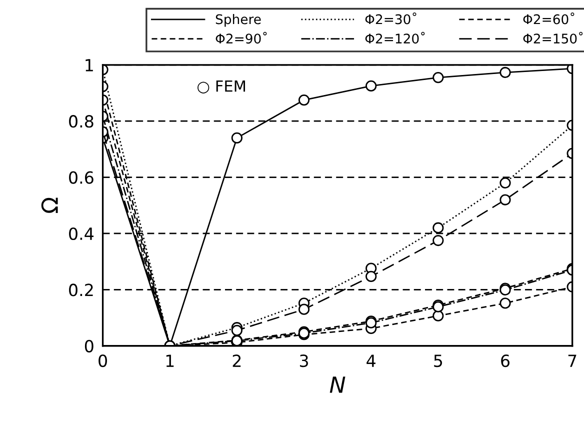 The height and width of the screenshot is (427, 584). I want to click on y-tick-label: 0.8, so click(81, 121).